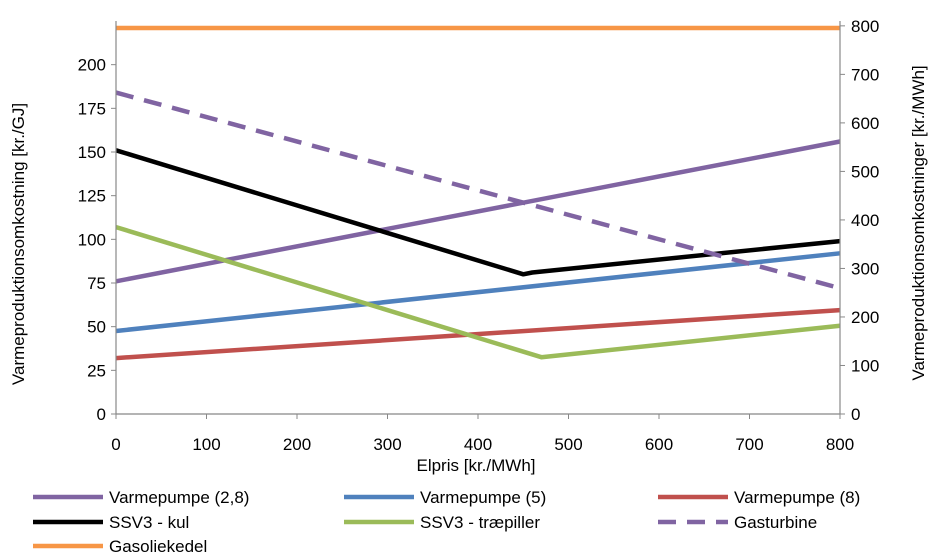 The height and width of the screenshot is (556, 932). What do you see at coordinates (480, 522) in the screenshot?
I see `legend-label: SSV3 - træpiller` at bounding box center [480, 522].